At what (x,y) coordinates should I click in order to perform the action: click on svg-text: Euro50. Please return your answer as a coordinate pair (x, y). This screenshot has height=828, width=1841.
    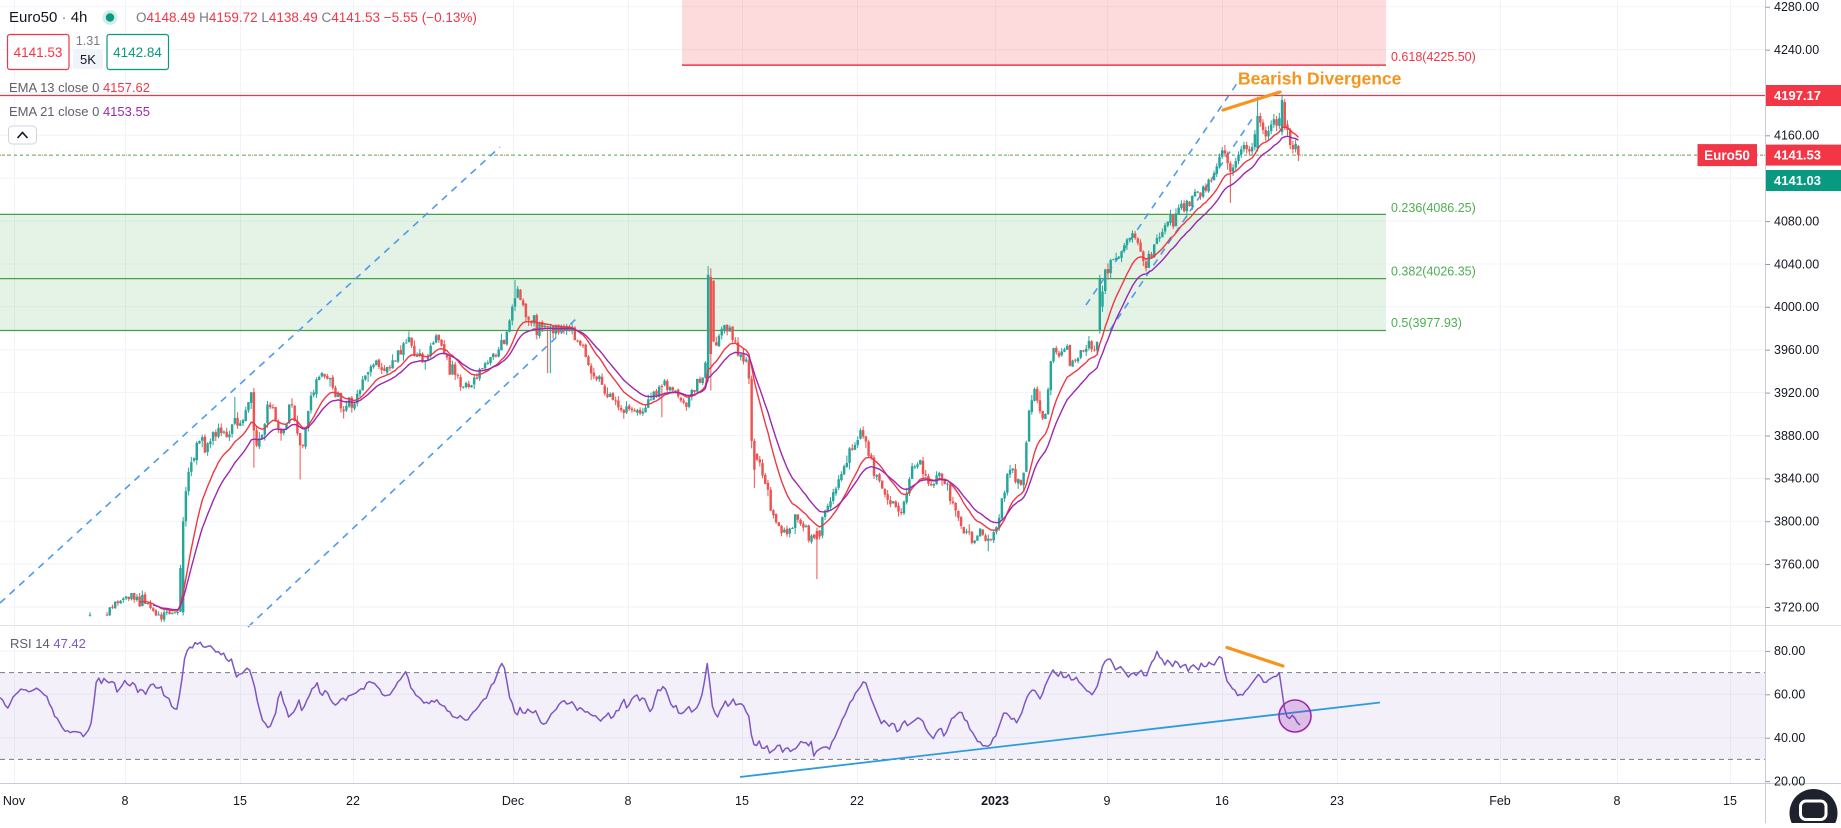
    Looking at the image, I should click on (1727, 155).